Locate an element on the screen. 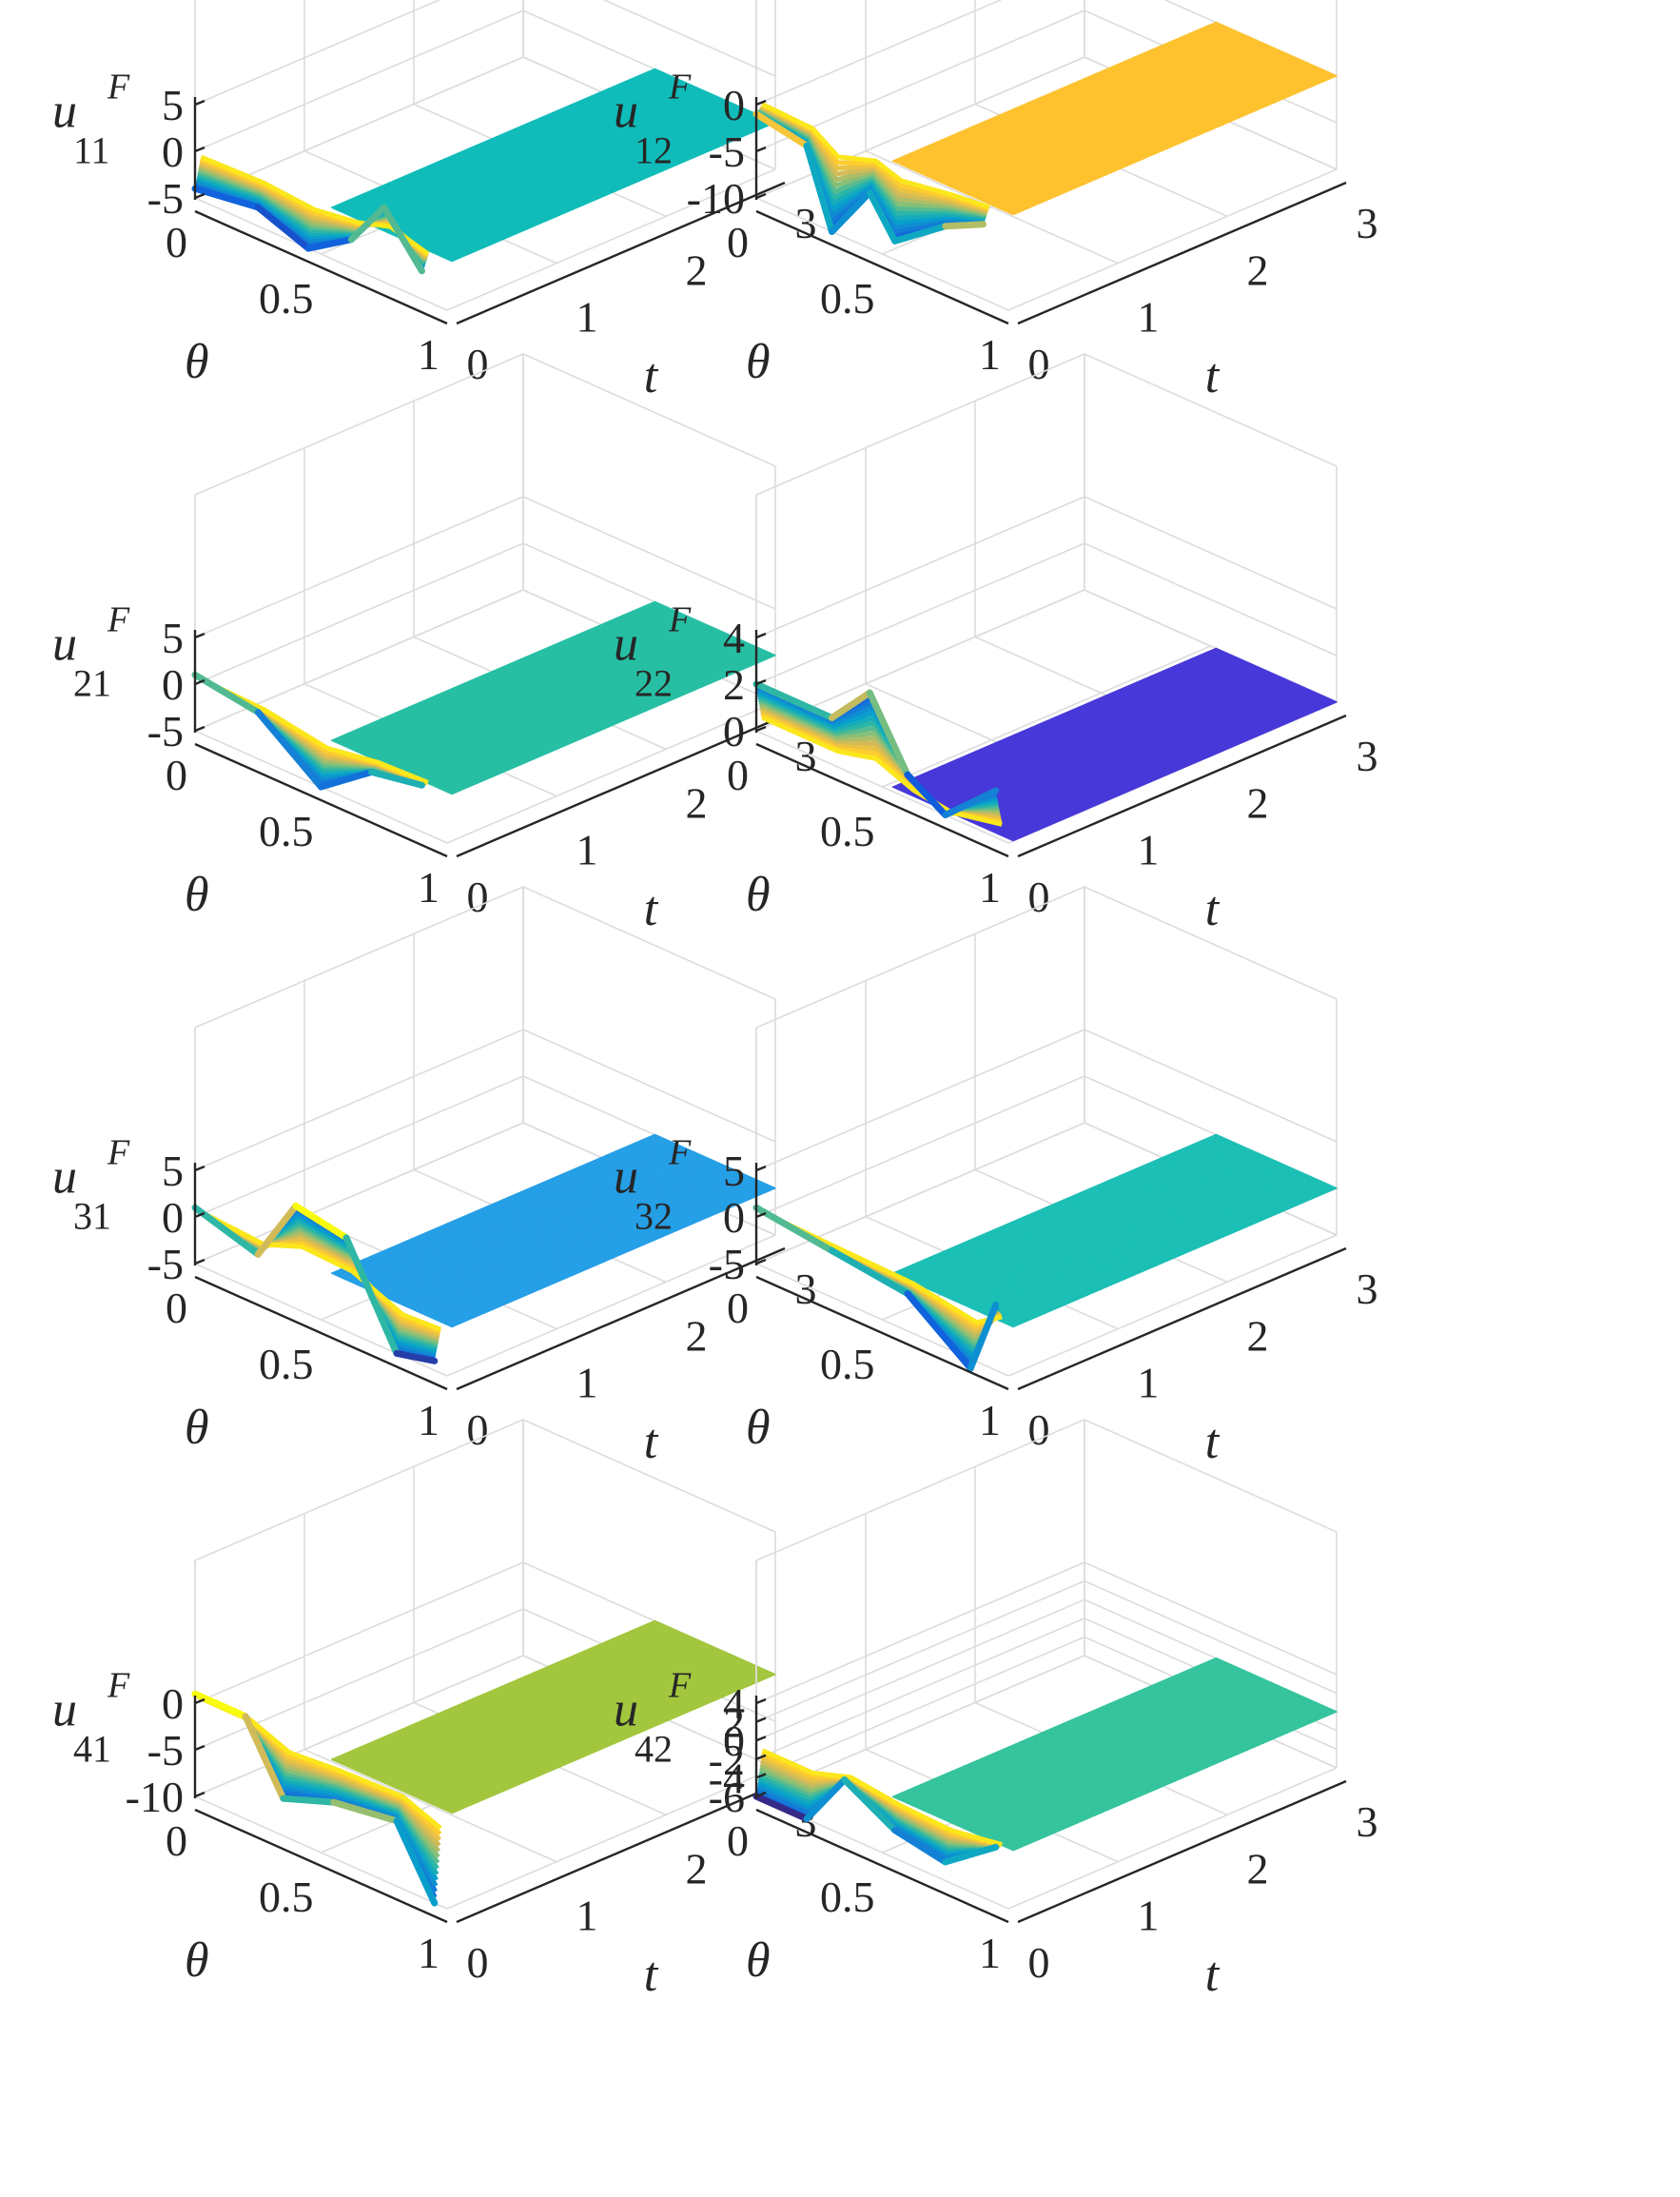 The height and width of the screenshot is (2197, 1680). theta-axis-label: θ is located at coordinates (758, 1960).